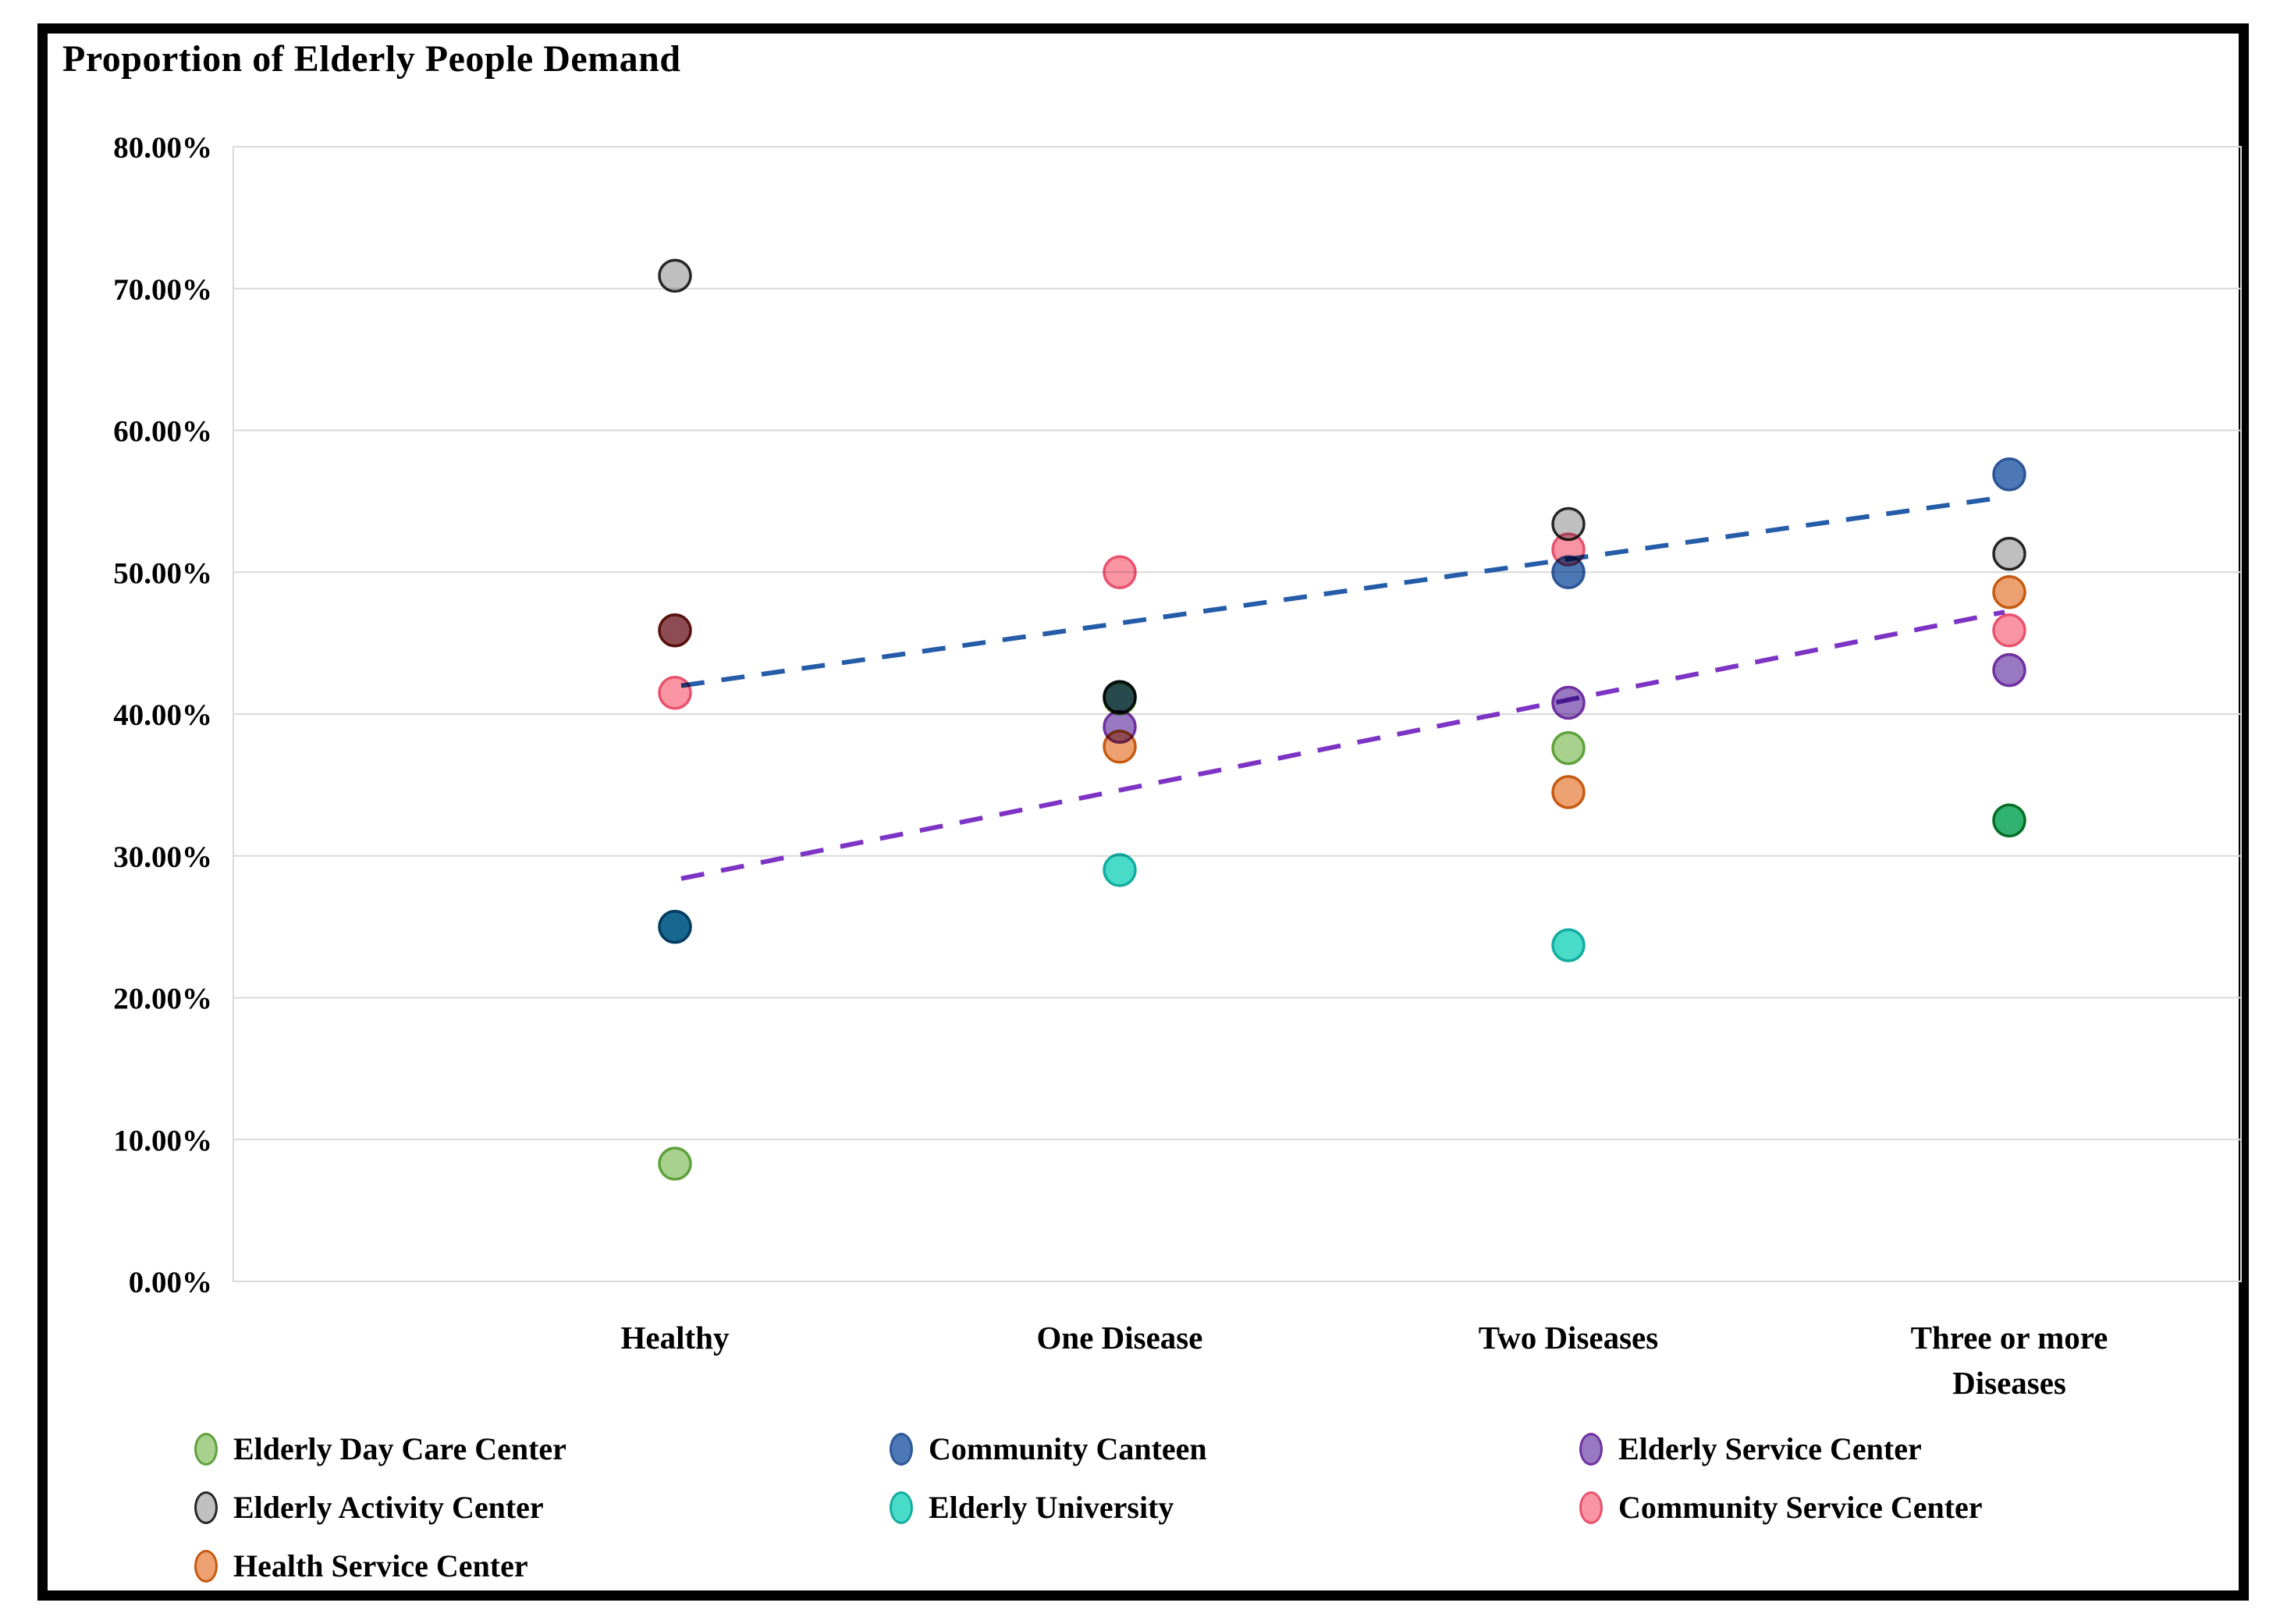 Image resolution: width=2273 pixels, height=1624 pixels. Describe the element at coordinates (1770, 1448) in the screenshot. I see `legend-label: Elderly Service Center` at that location.